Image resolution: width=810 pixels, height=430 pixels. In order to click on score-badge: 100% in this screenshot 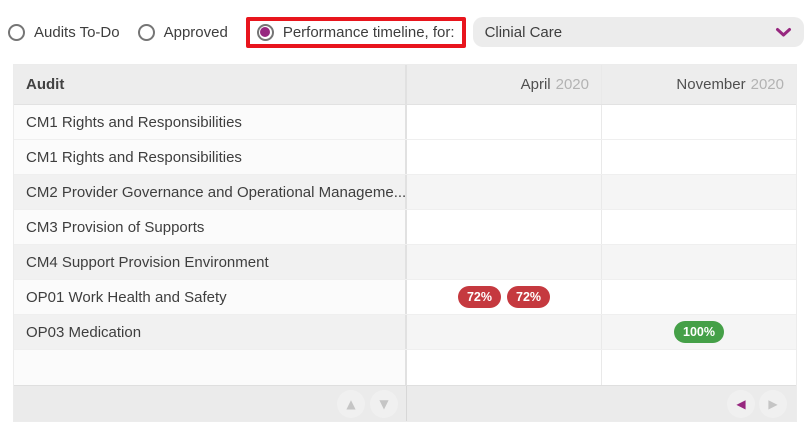, I will do `click(699, 332)`.